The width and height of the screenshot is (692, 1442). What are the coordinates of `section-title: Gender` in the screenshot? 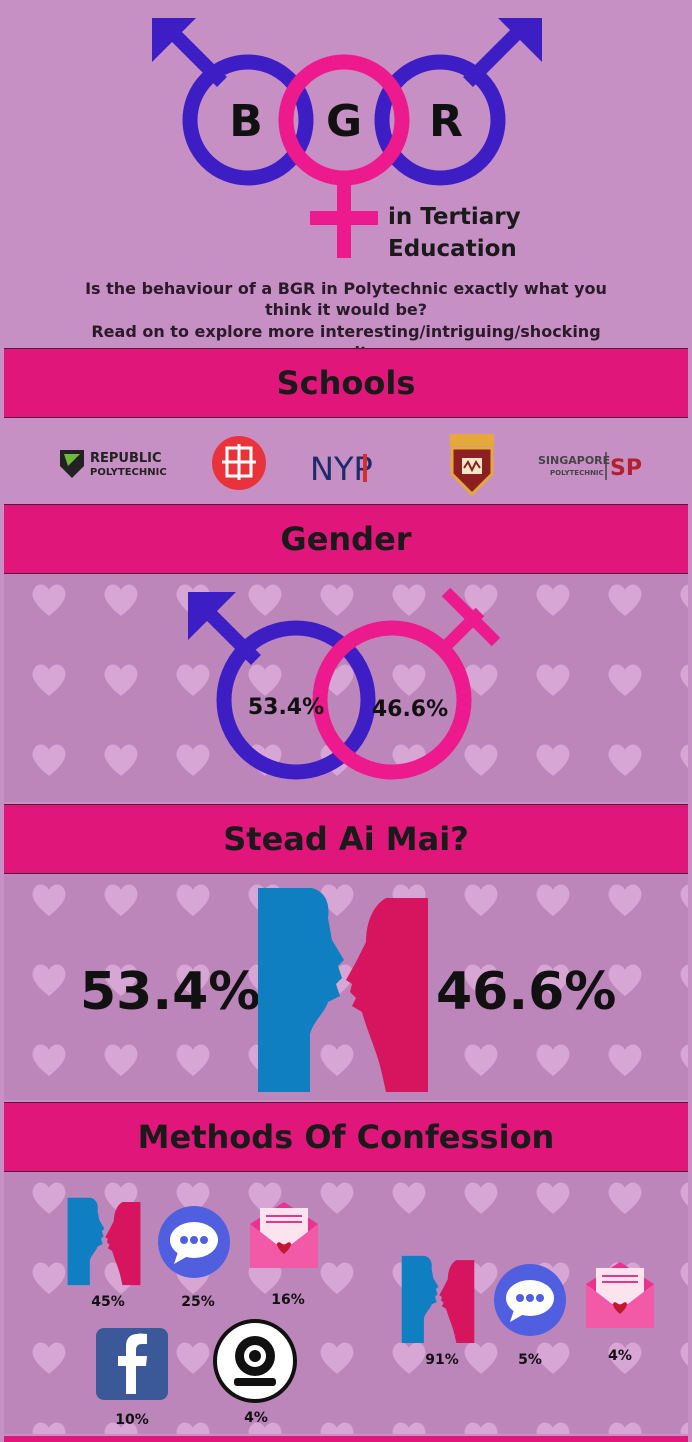 It's located at (346, 539).